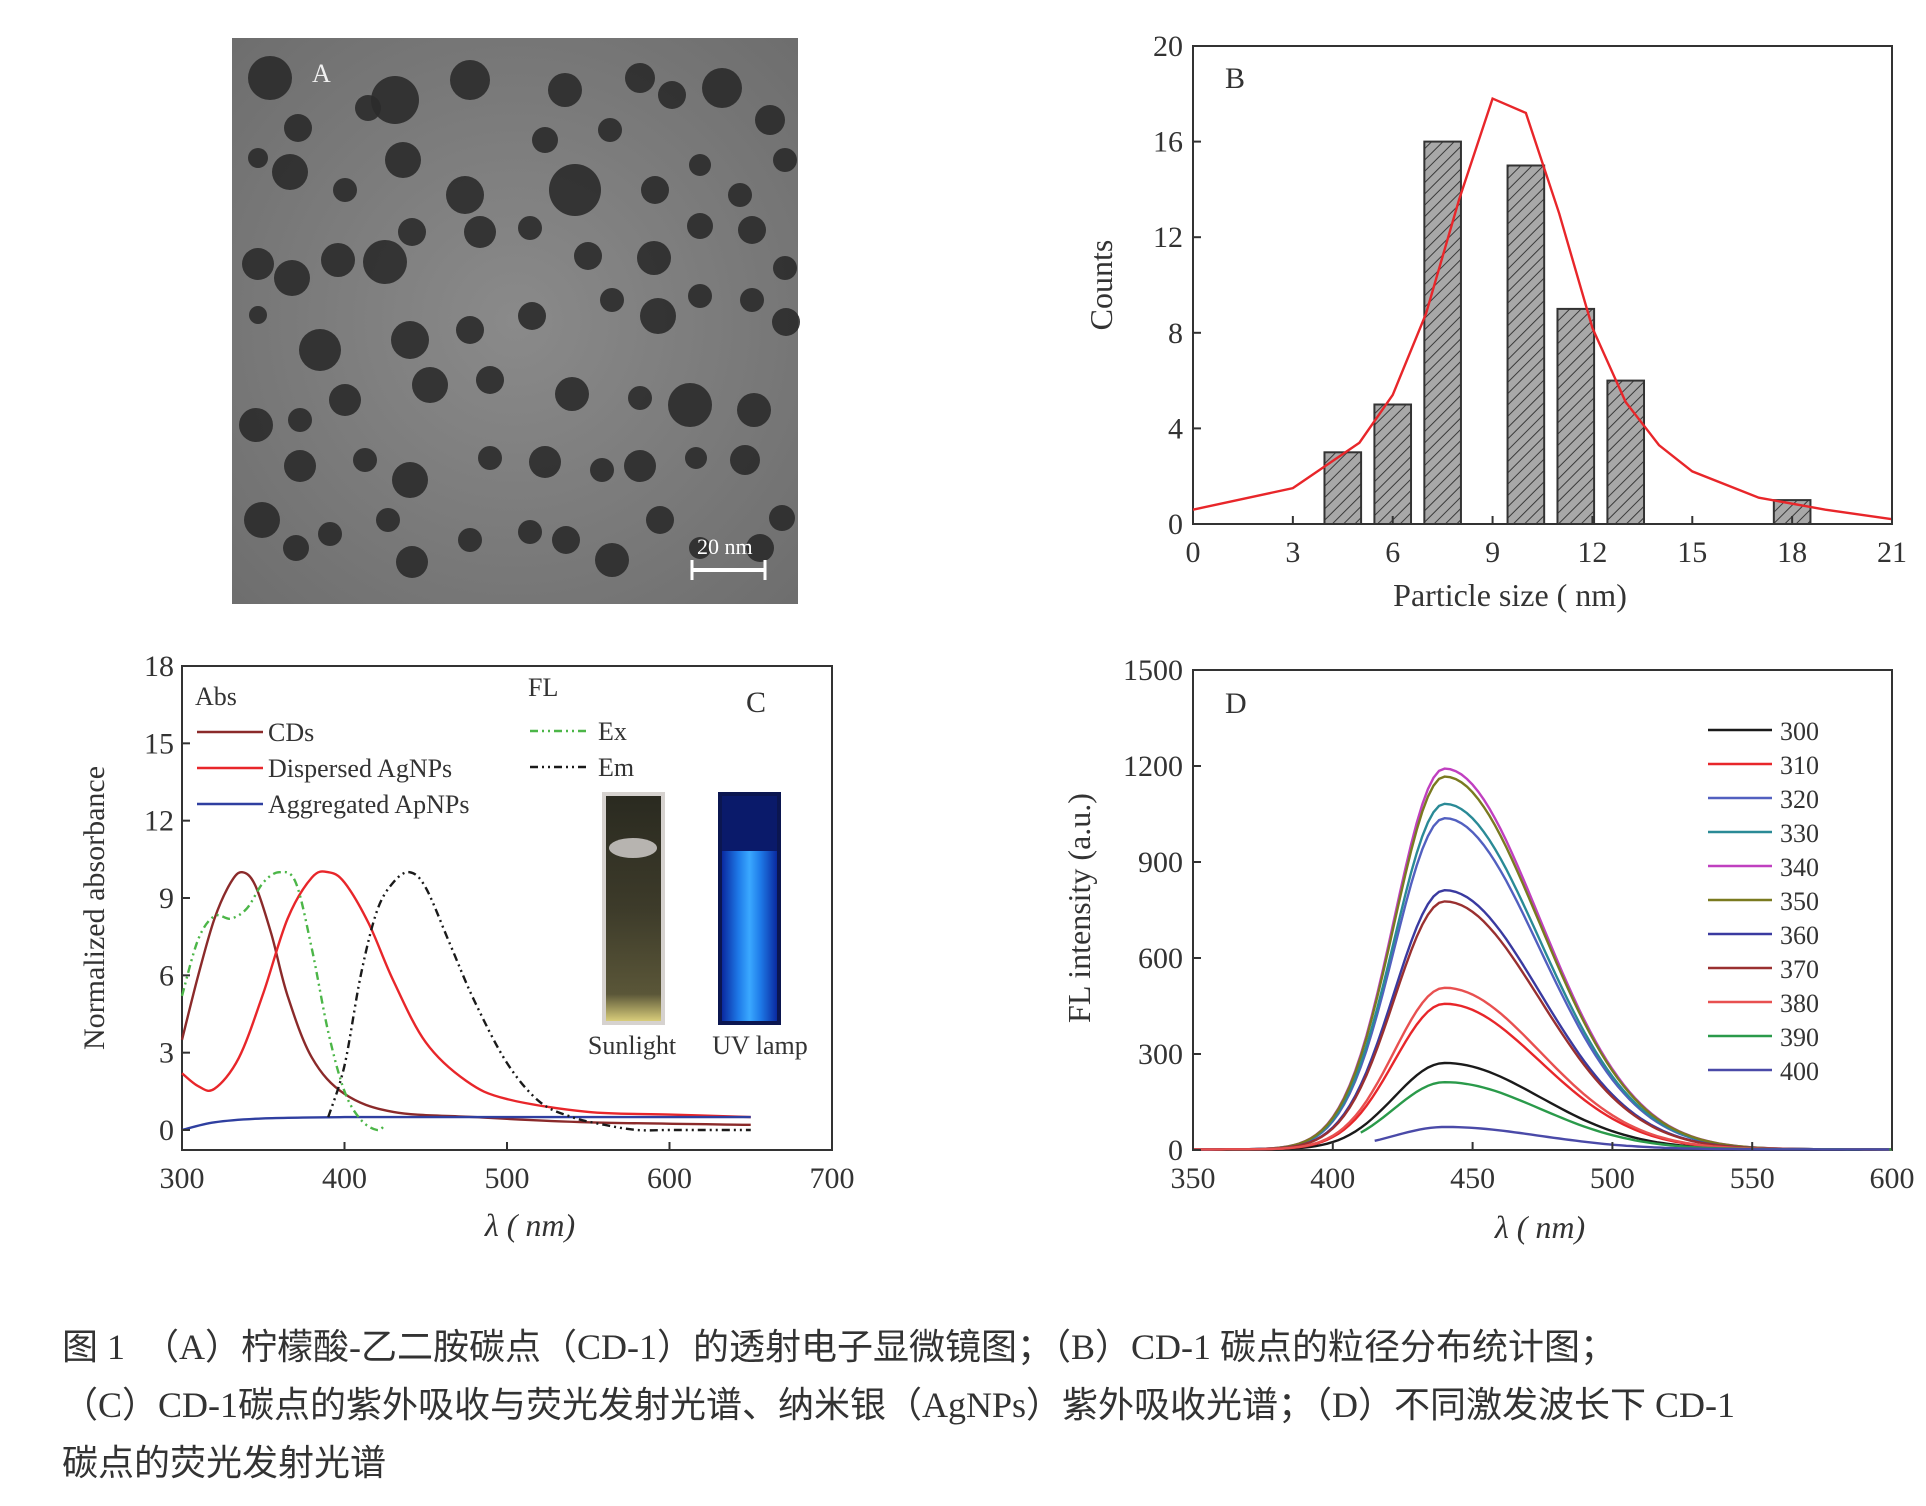 The image size is (1926, 1506). Describe the element at coordinates (1799, 731) in the screenshot. I see `legend-label: 300` at that location.